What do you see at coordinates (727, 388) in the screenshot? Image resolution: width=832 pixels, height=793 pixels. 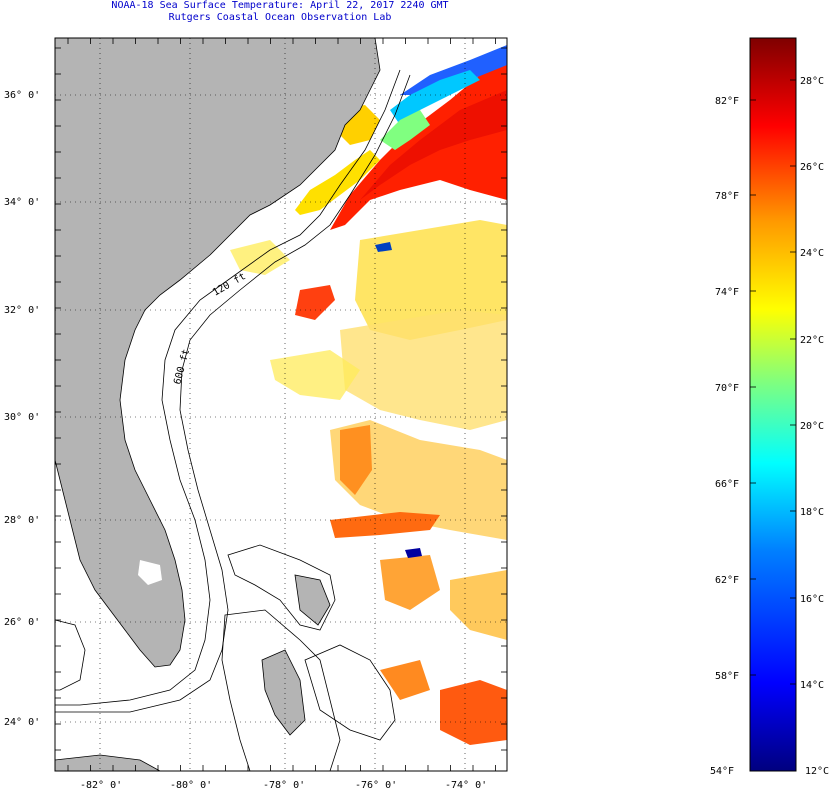 I see `cb-f-70: 70°F` at bounding box center [727, 388].